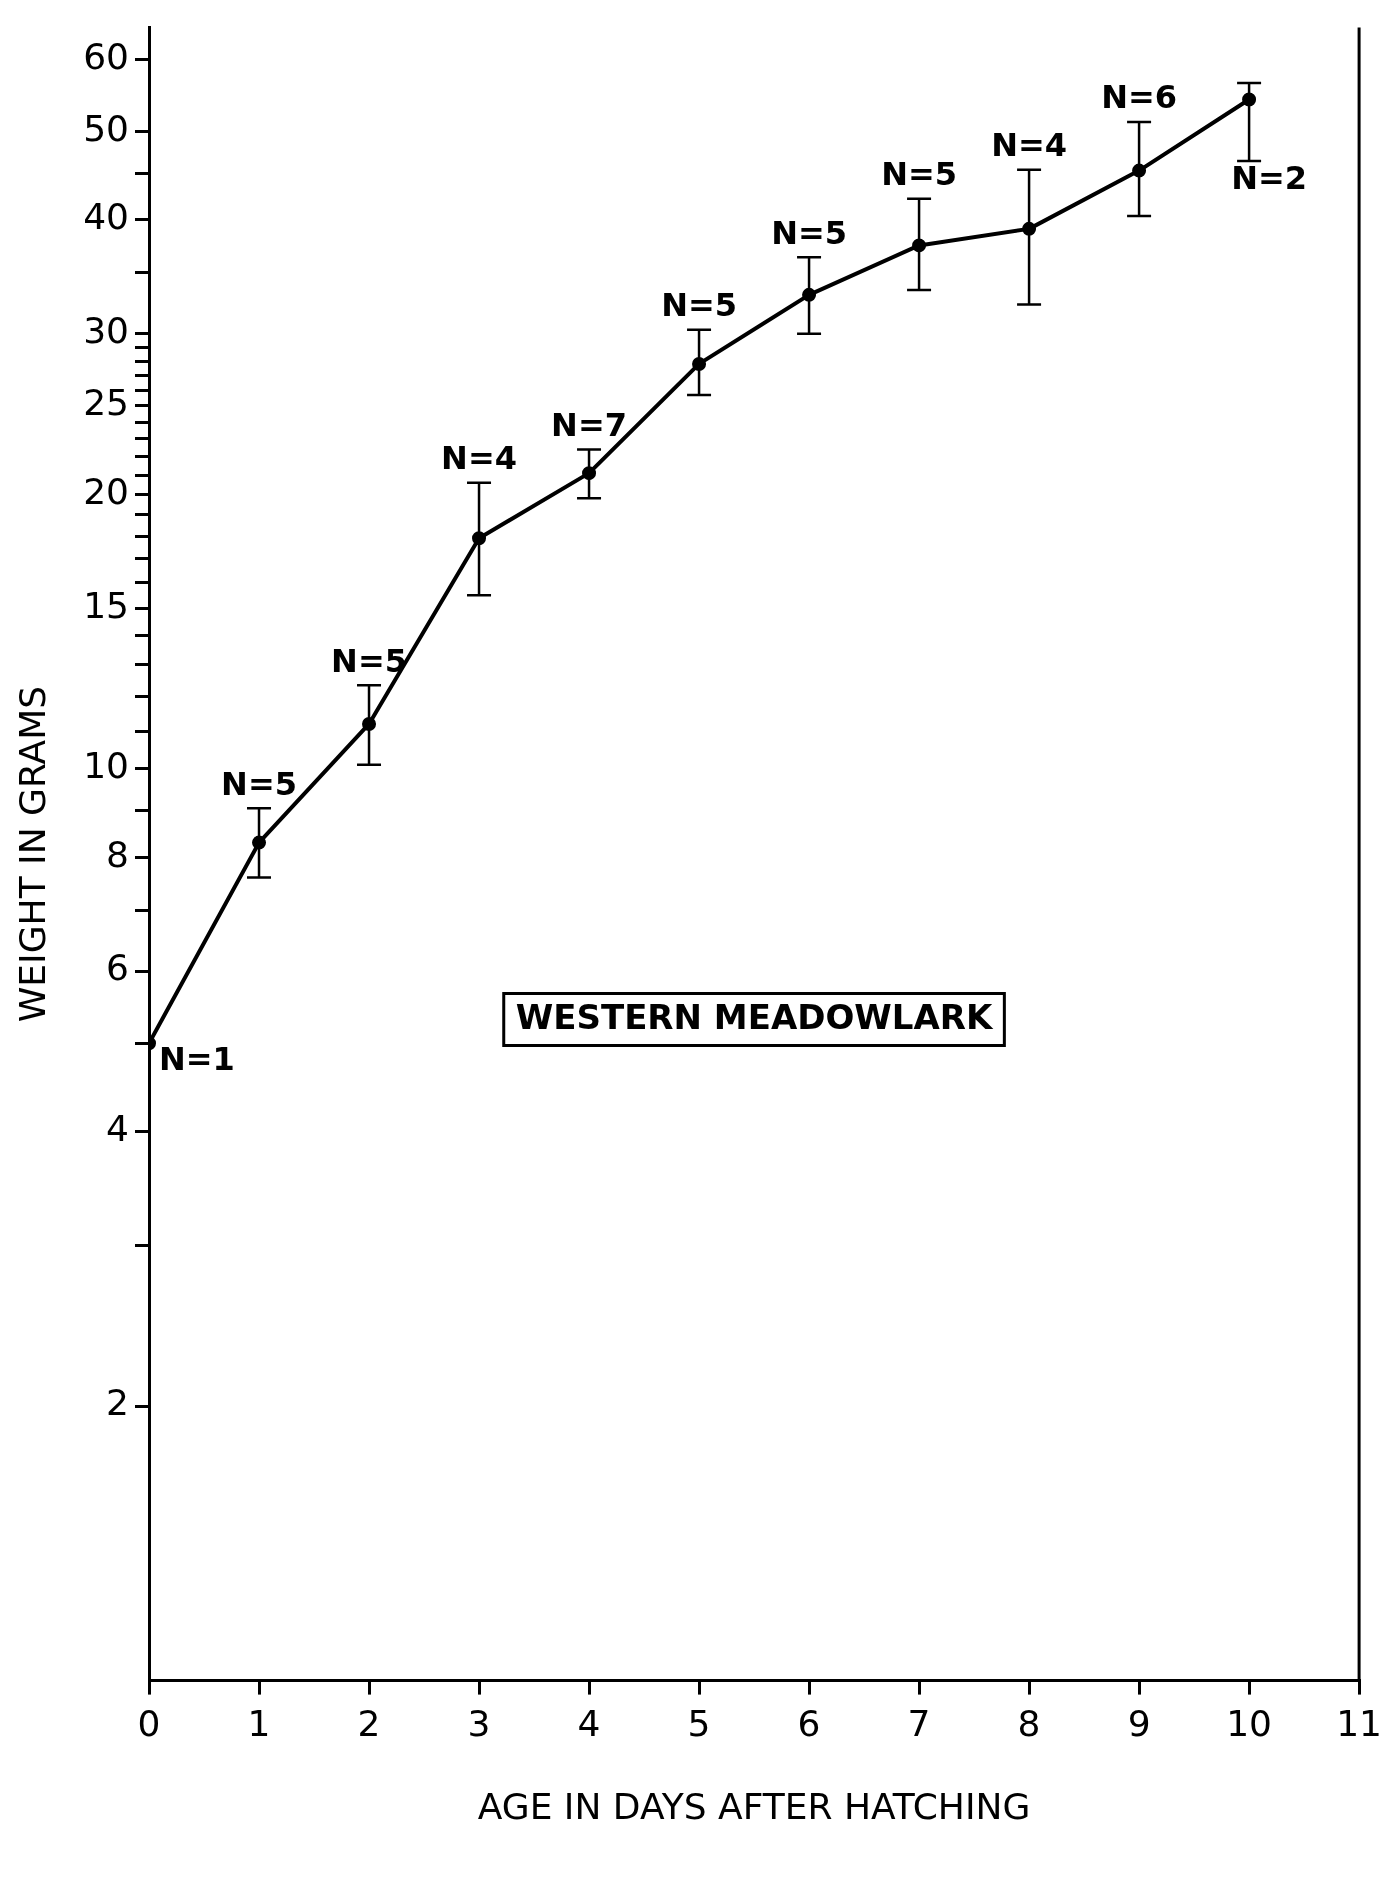 The image size is (1392, 1895). Describe the element at coordinates (106, 128) in the screenshot. I see `y-tick-label: 50` at that location.